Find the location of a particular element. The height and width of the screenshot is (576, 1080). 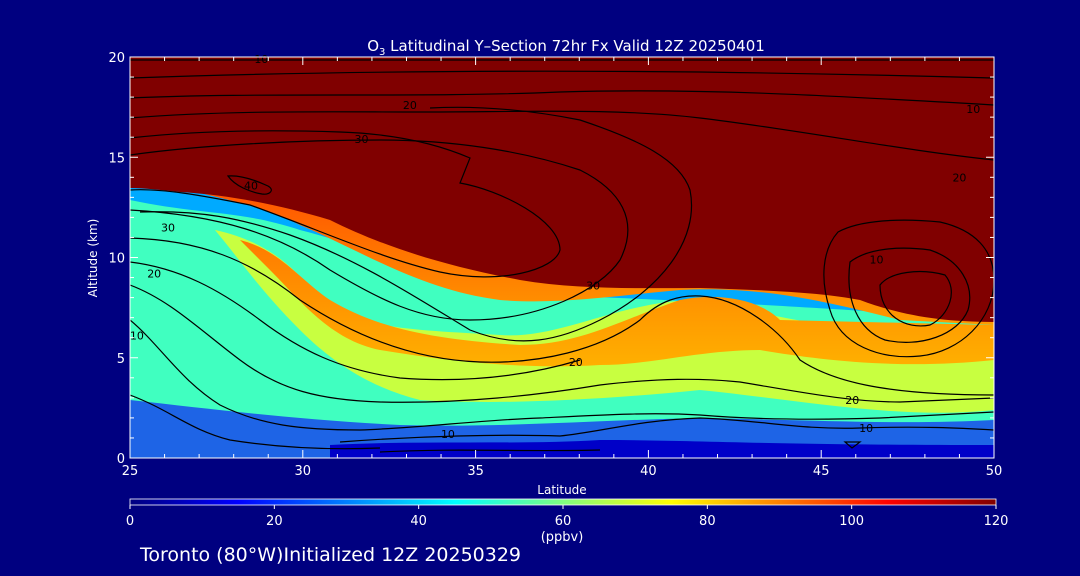

title-species: O is located at coordinates (373, 46).